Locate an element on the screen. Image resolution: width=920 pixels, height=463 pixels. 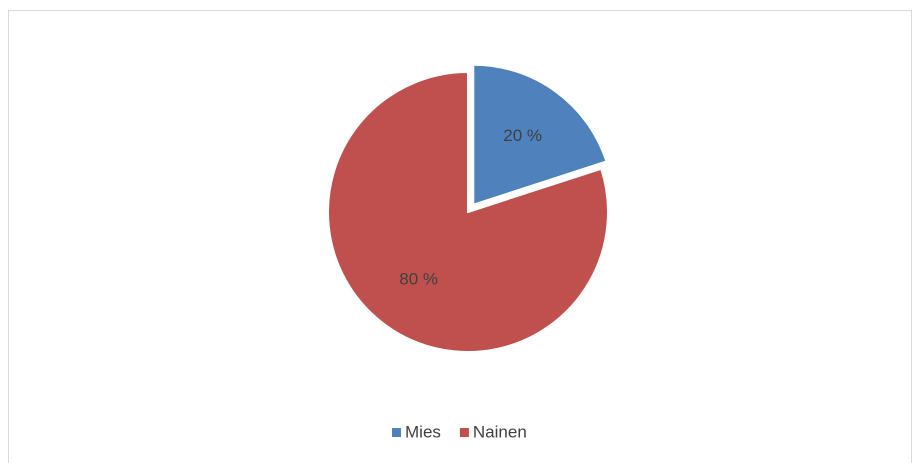
pie-slice is located at coordinates (540, 135).